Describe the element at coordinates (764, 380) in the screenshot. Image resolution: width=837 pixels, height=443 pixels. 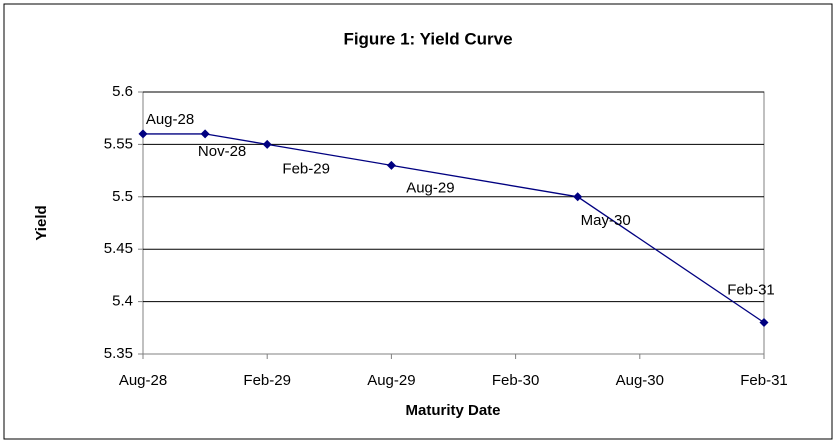
I see `x-tick-label: Feb-31` at that location.